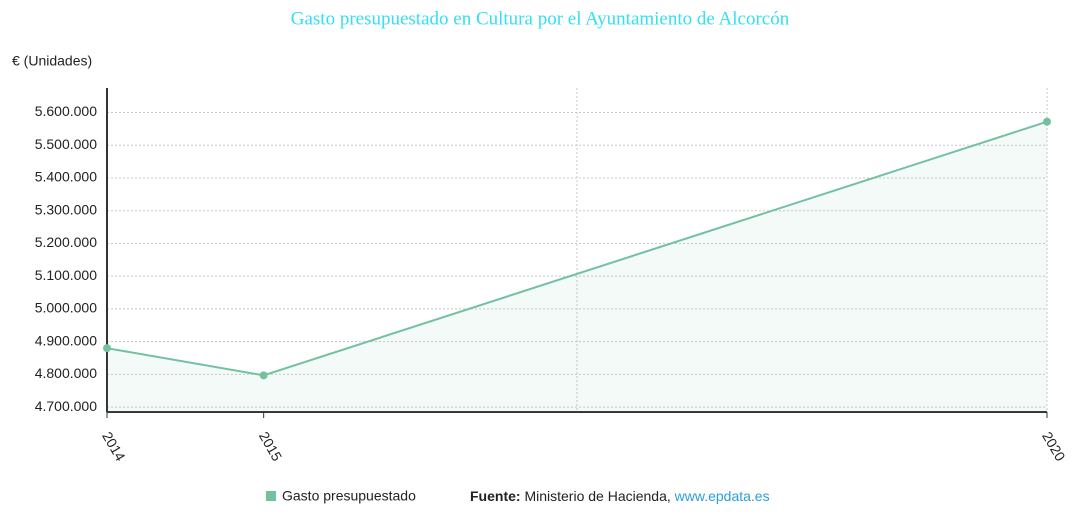  Describe the element at coordinates (1054, 446) in the screenshot. I see `x-tick-label: 2020` at that location.